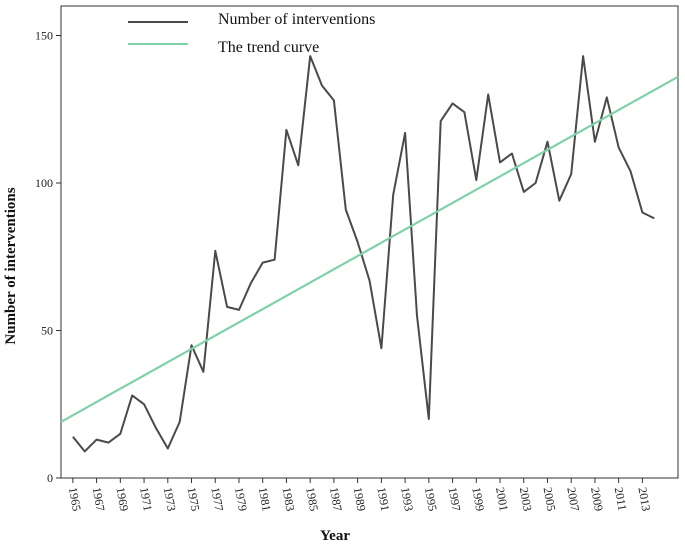  Describe the element at coordinates (383, 499) in the screenshot. I see `x-tick-label: 1991` at that location.